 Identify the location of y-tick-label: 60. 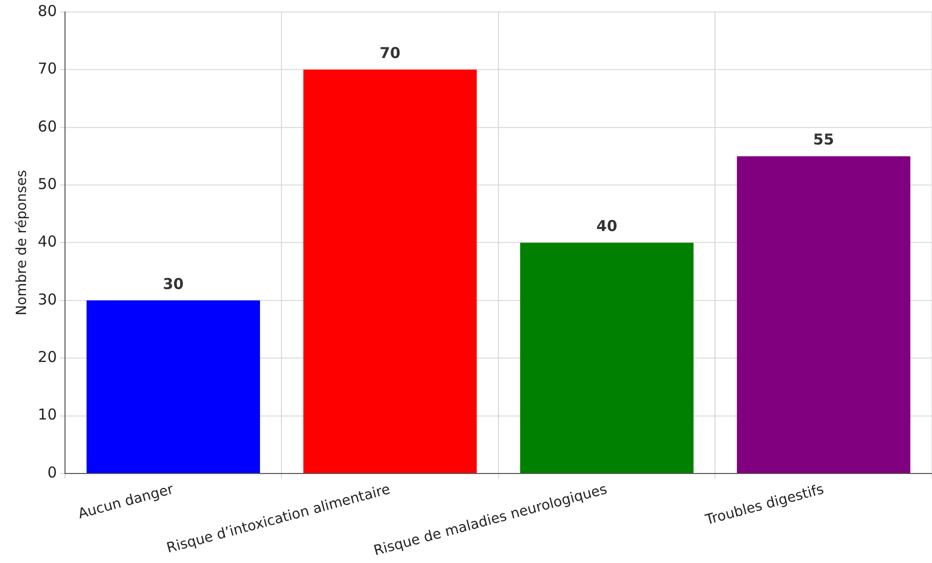
(47, 126).